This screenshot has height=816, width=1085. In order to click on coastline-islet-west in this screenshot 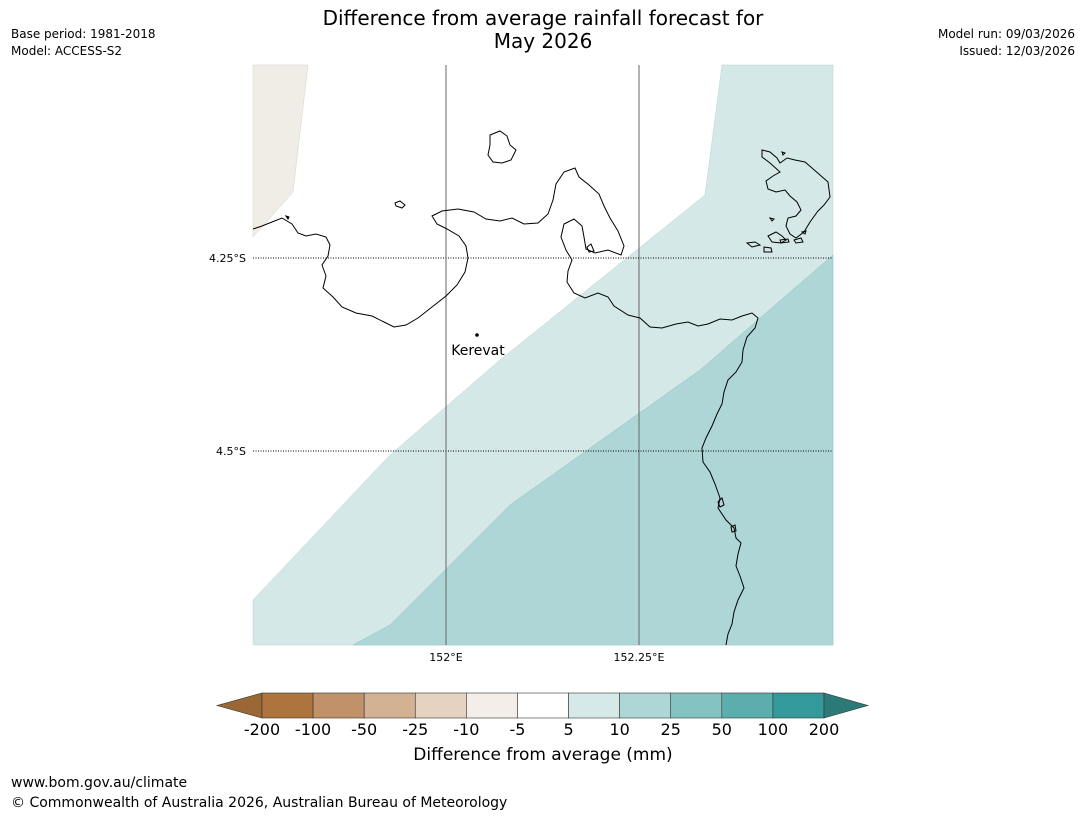, I will do `click(400, 204)`.